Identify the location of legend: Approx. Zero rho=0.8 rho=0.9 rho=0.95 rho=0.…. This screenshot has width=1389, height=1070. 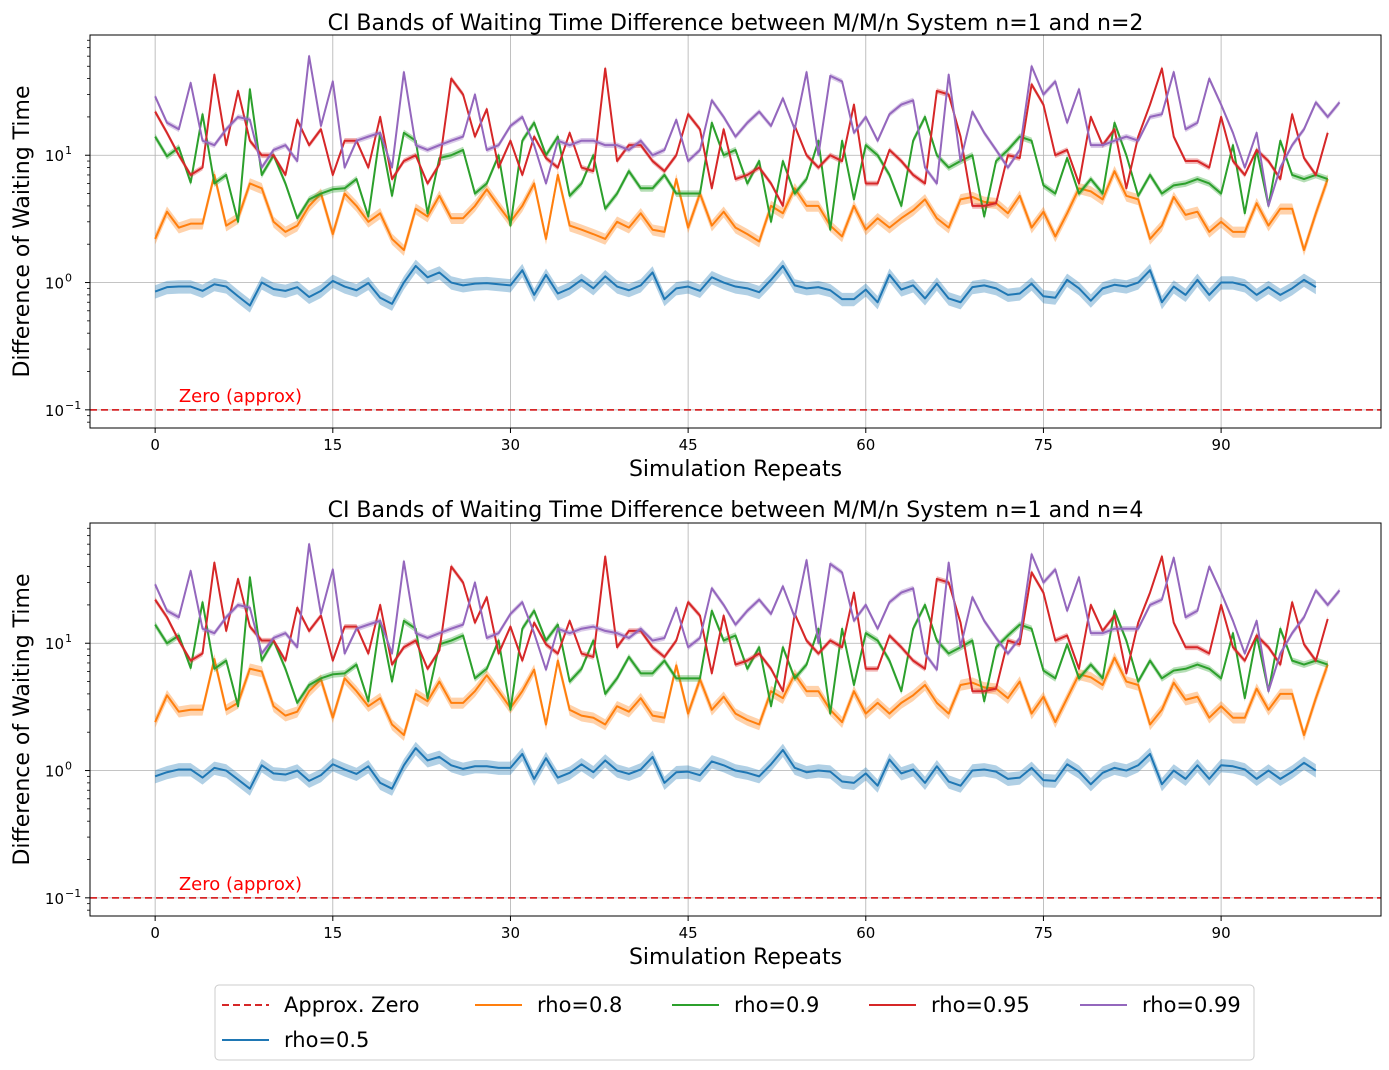
(734, 1022).